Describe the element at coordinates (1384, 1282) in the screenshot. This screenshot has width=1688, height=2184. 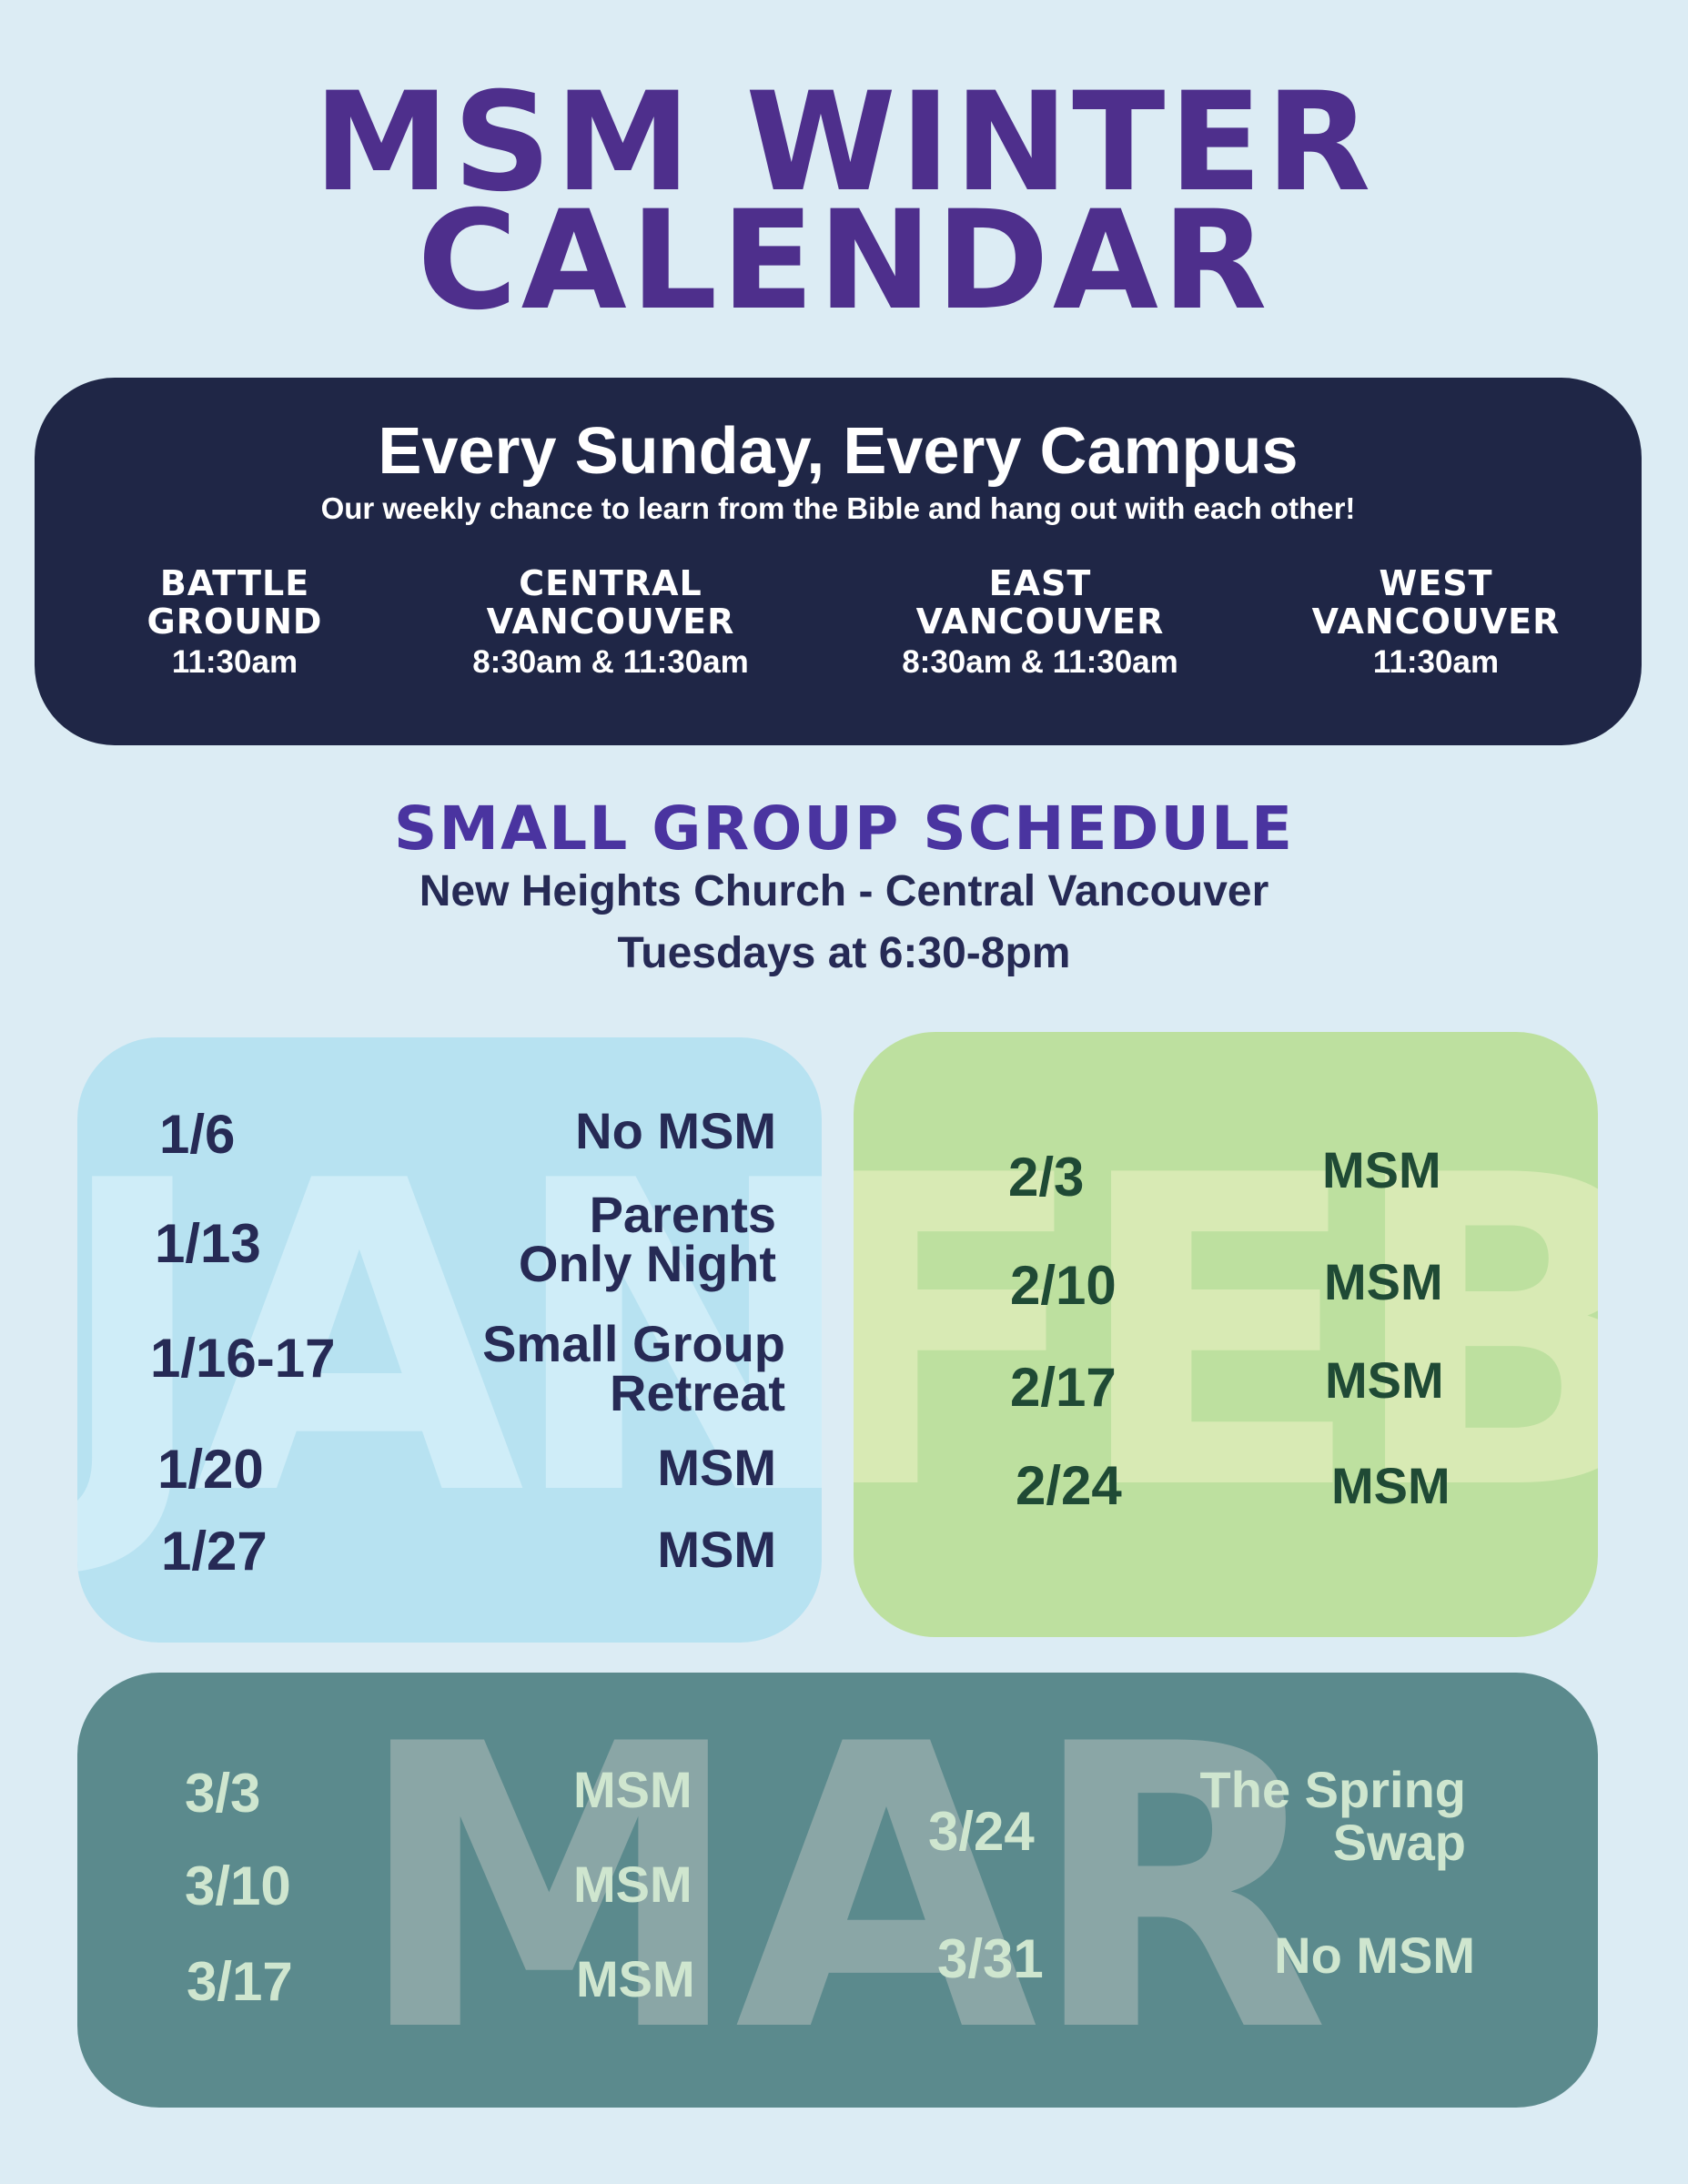
I see `feb-event-2: MSM` at that location.